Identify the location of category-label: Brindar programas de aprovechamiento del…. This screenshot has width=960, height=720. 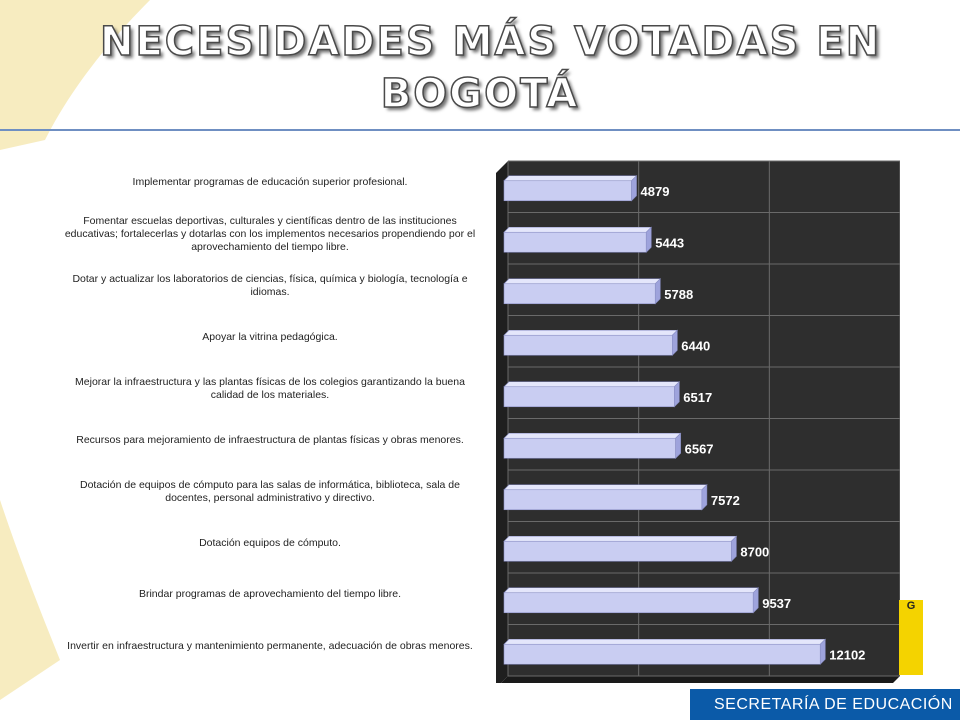
(270, 594).